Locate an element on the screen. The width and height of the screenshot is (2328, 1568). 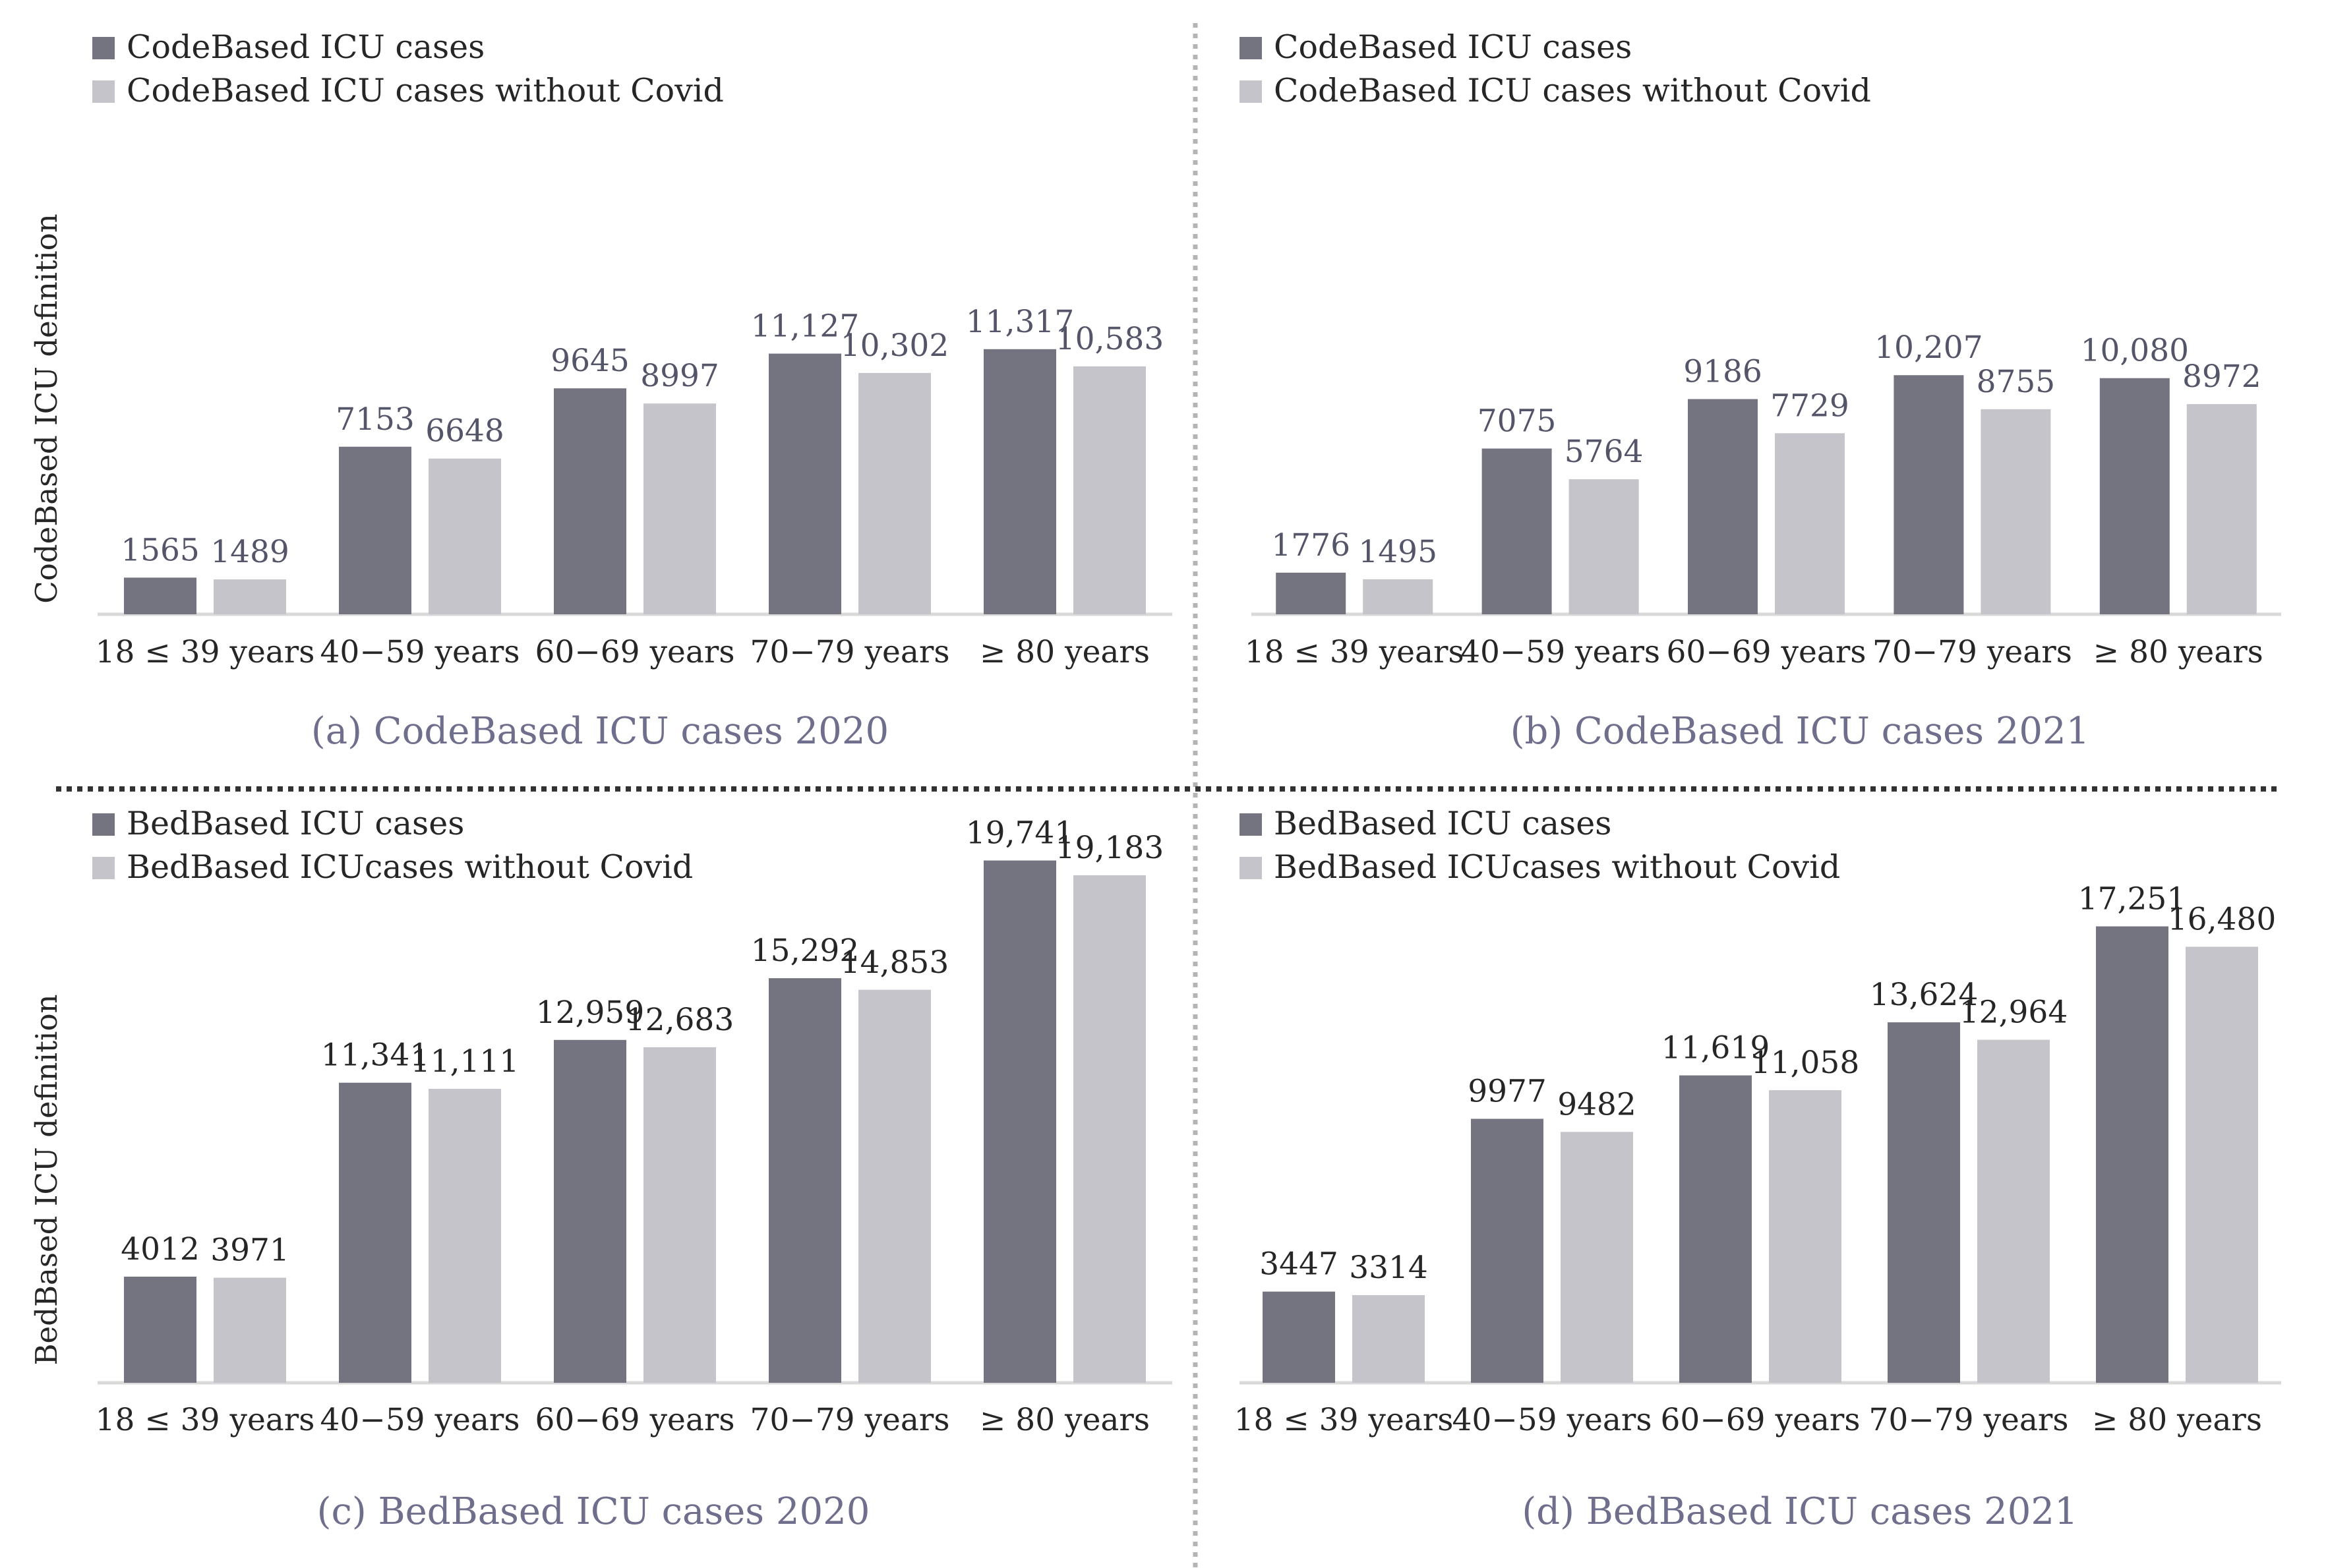
data-label: 11,111 is located at coordinates (465, 1061).